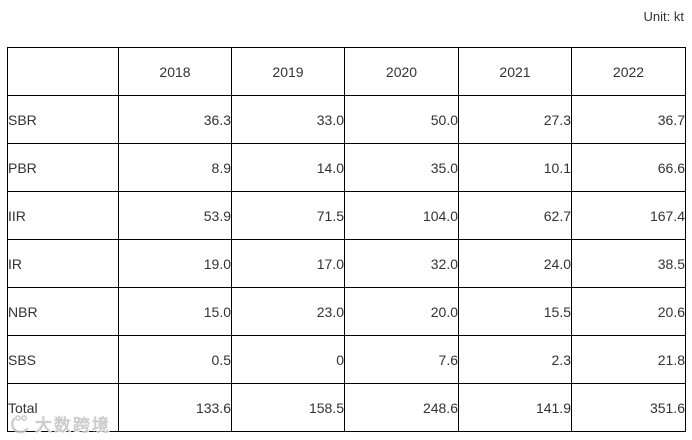 This screenshot has width=692, height=440. What do you see at coordinates (628, 263) in the screenshot?
I see `cell-value: 38.5` at bounding box center [628, 263].